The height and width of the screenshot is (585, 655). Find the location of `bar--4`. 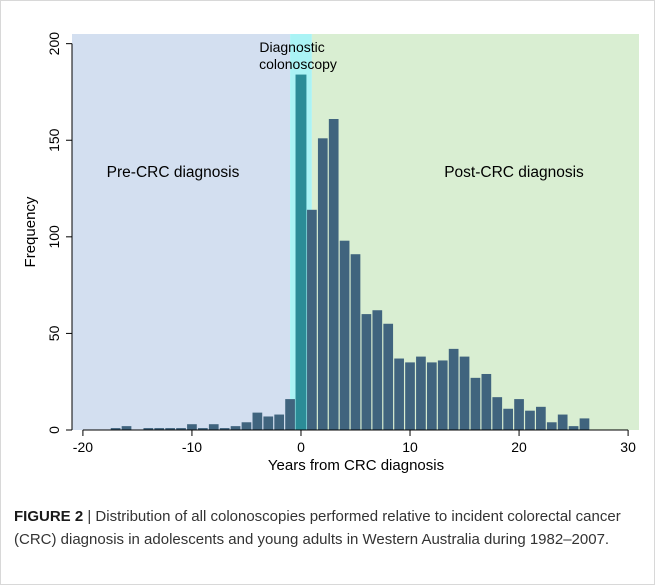

bar--4 is located at coordinates (257, 421).